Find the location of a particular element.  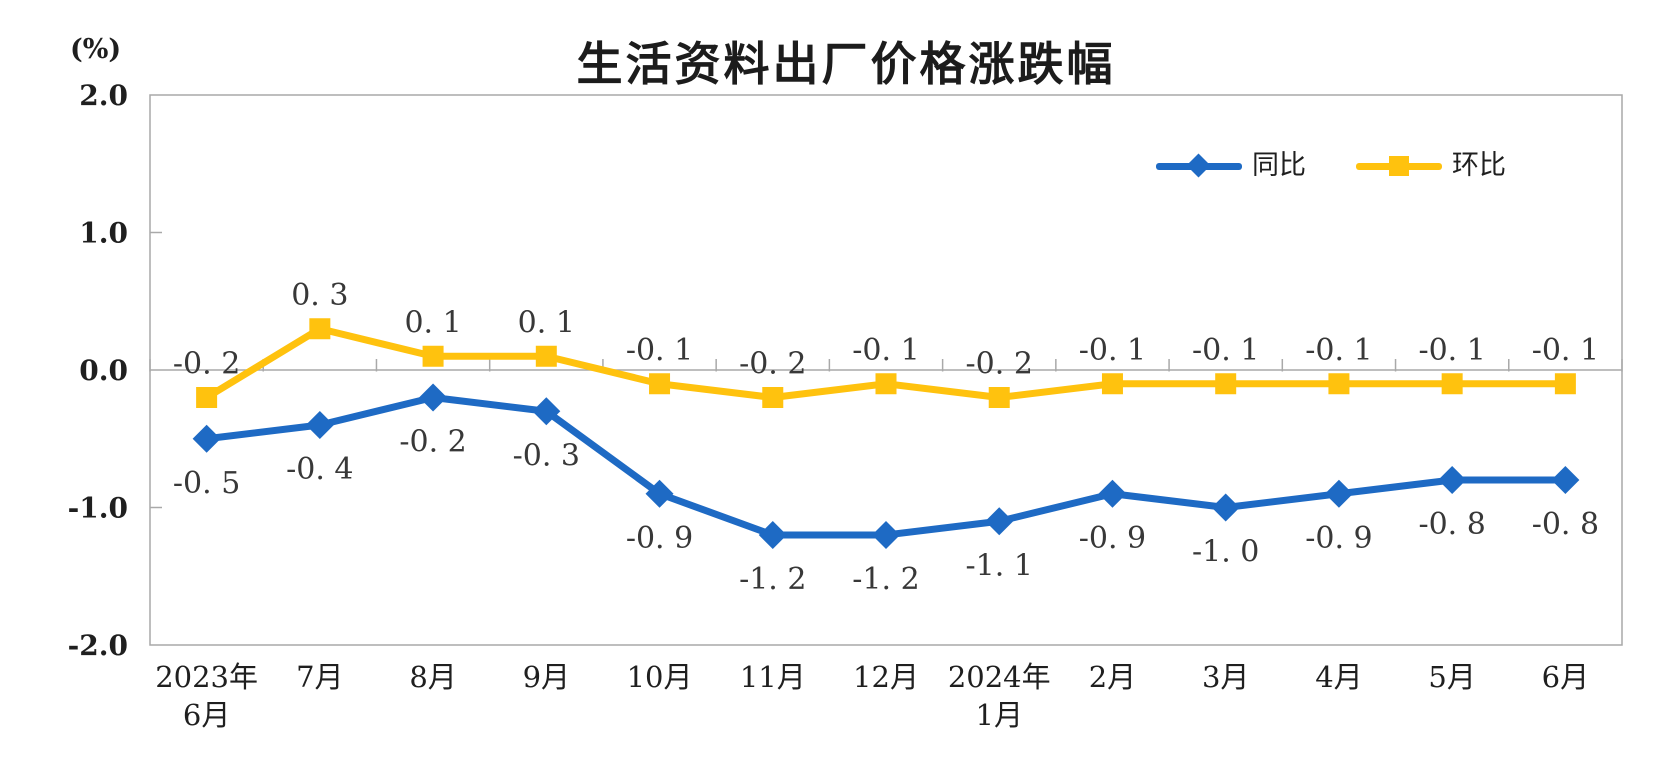

legend-label-yoy: 同比 is located at coordinates (1279, 165).